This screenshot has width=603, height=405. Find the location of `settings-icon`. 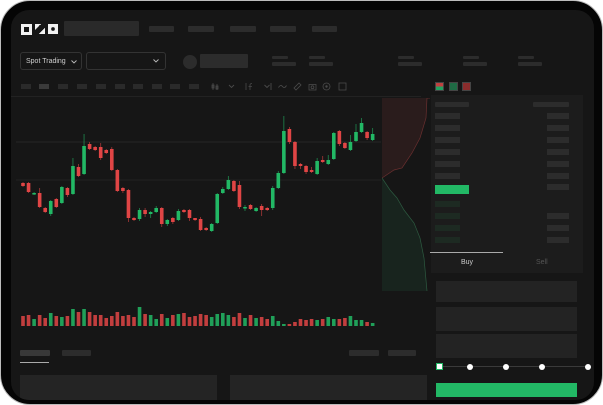

settings-icon is located at coordinates (326, 86).